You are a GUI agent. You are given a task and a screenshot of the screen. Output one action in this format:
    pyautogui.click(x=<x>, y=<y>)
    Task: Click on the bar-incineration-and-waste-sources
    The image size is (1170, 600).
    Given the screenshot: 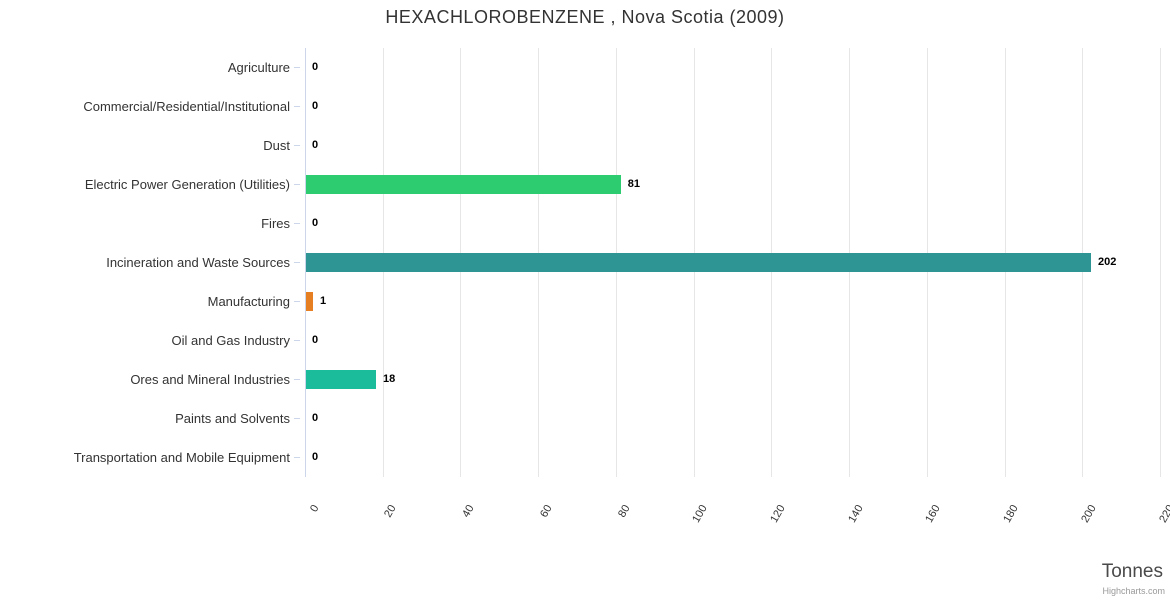 What is the action you would take?
    pyautogui.click(x=699, y=262)
    